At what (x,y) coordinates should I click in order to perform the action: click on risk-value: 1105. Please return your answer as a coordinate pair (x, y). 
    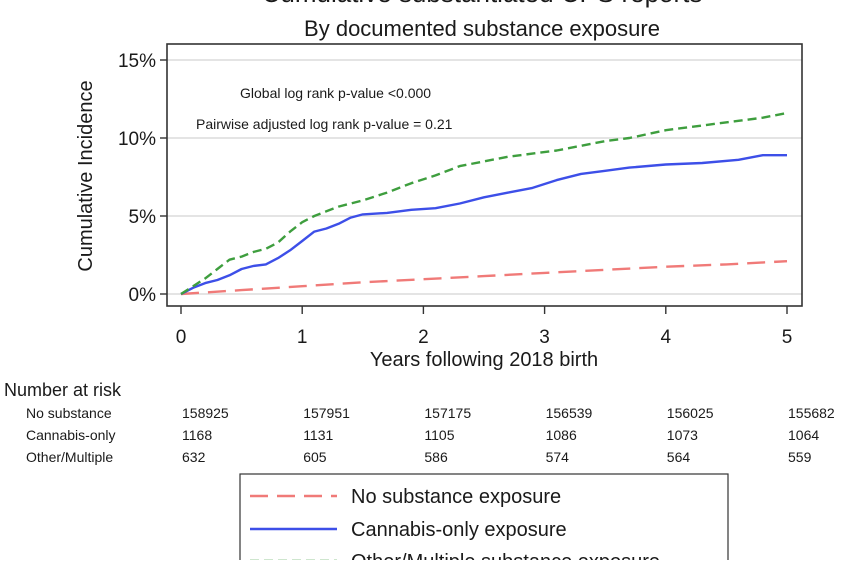
    Looking at the image, I should click on (439, 435).